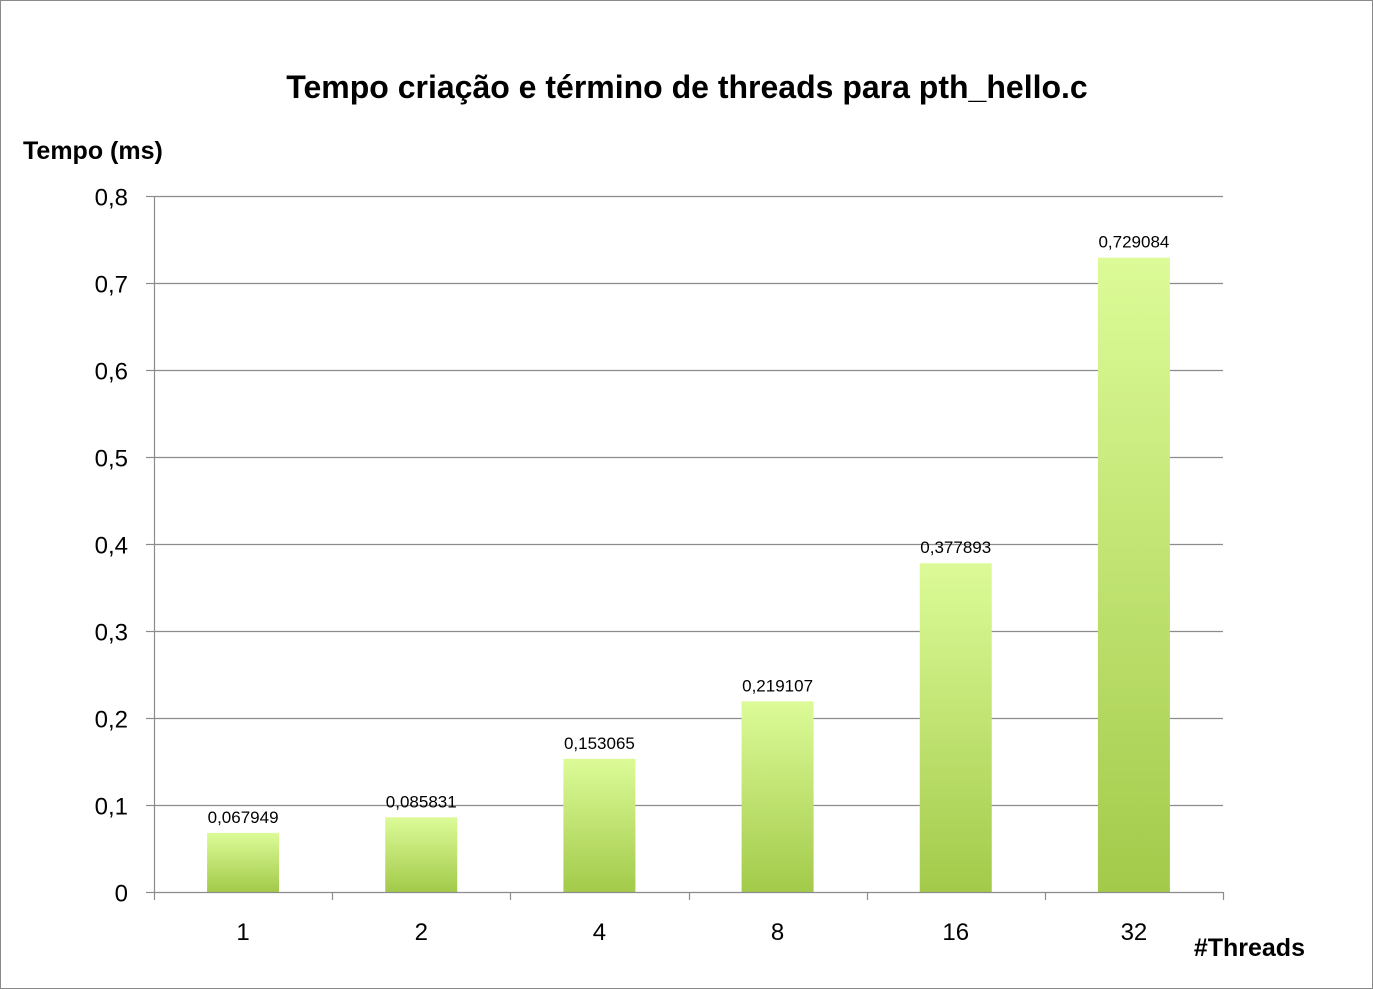 Image resolution: width=1373 pixels, height=990 pixels. What do you see at coordinates (243, 817) in the screenshot?
I see `data-label: 0,067949` at bounding box center [243, 817].